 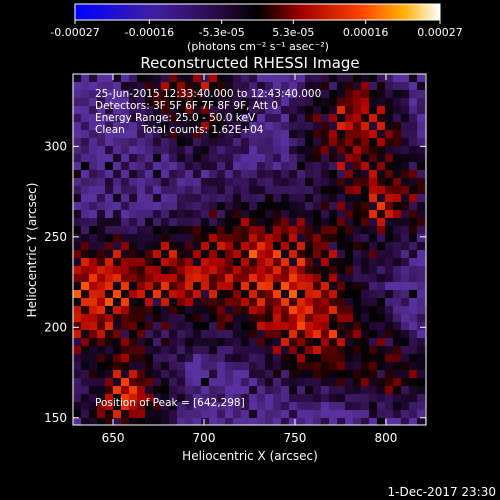 I want to click on annotation-time-range: 25-Jun-2015 12:33:40.000 to 12:43:40.000, so click(x=208, y=94).